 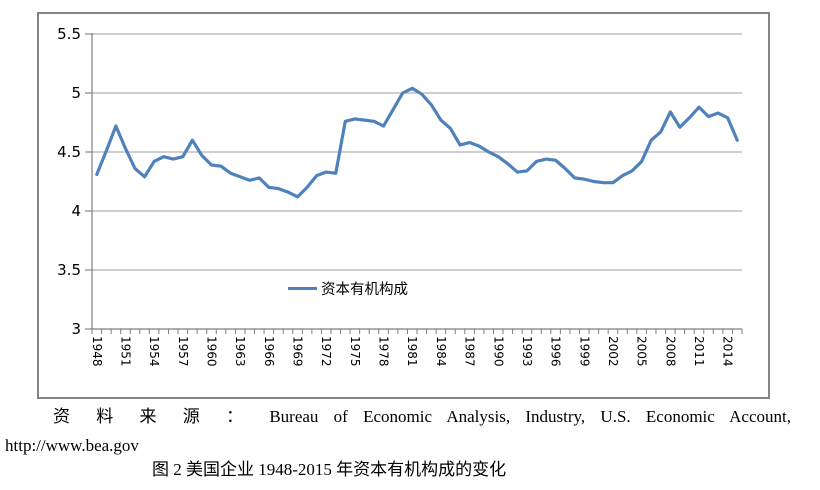 I want to click on x-axis-label: 1984, so click(x=441, y=351).